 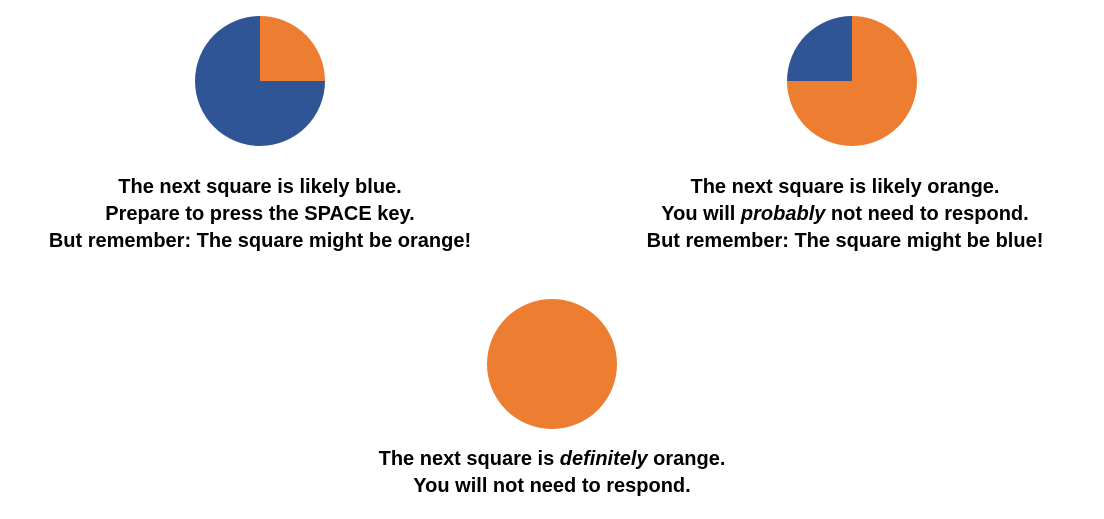 I want to click on pie-chart-likely-blue, so click(x=260, y=81).